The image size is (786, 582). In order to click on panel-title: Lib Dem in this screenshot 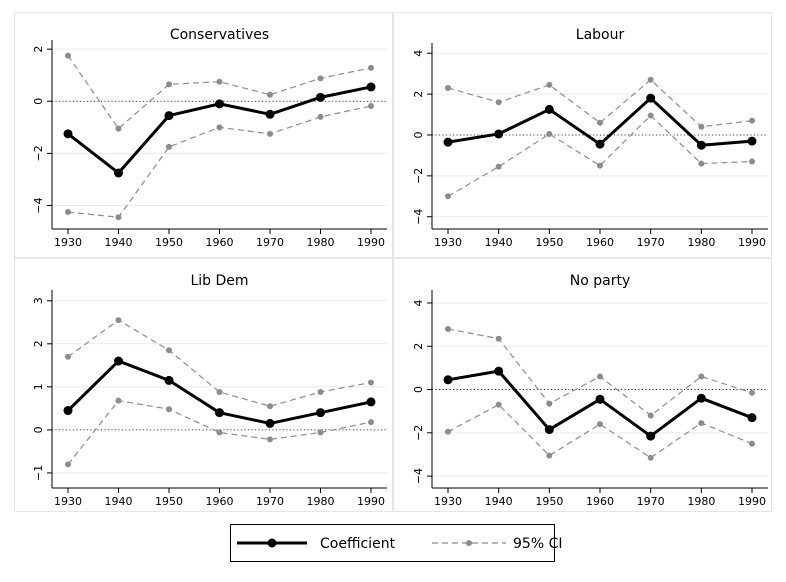, I will do `click(219, 281)`.